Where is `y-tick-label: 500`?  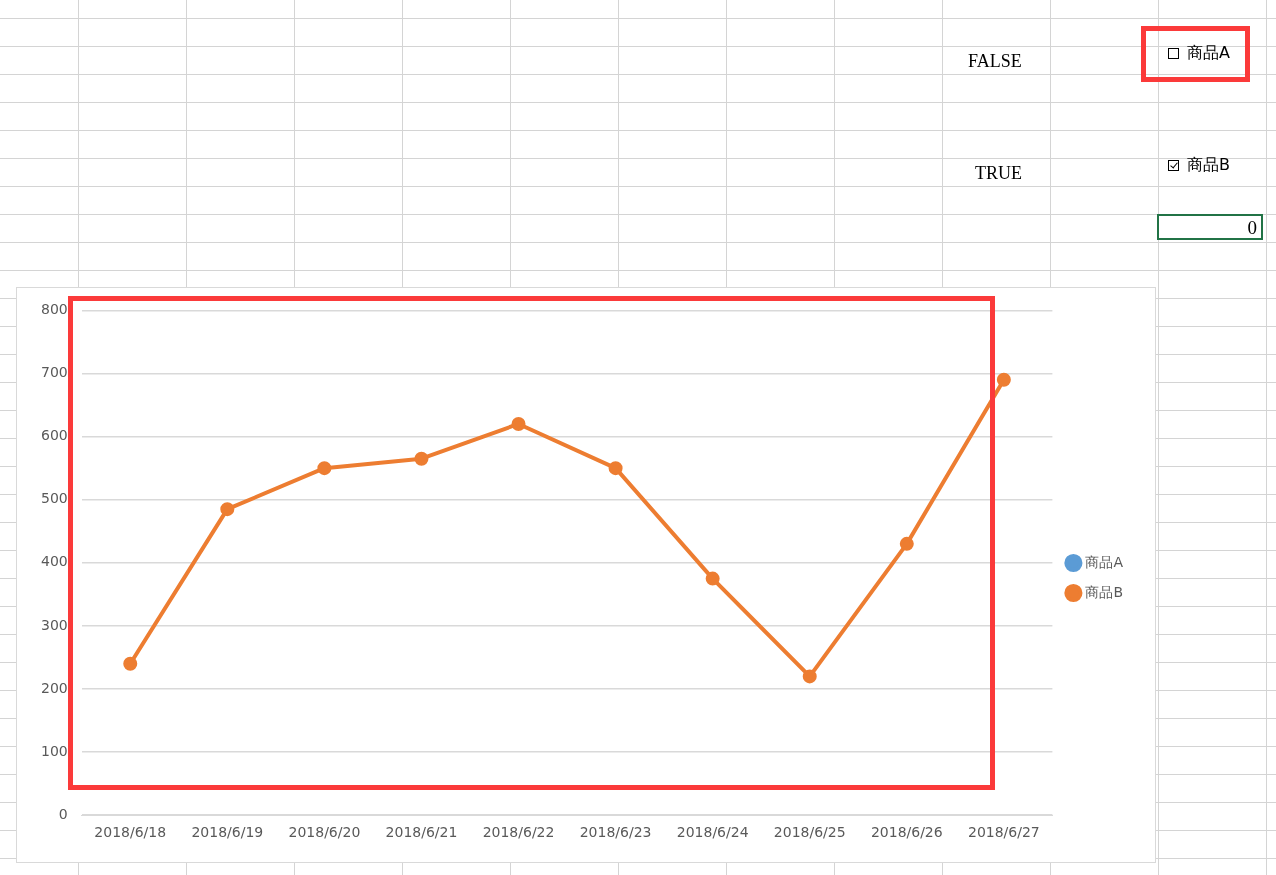
y-tick-label: 500 is located at coordinates (54, 498).